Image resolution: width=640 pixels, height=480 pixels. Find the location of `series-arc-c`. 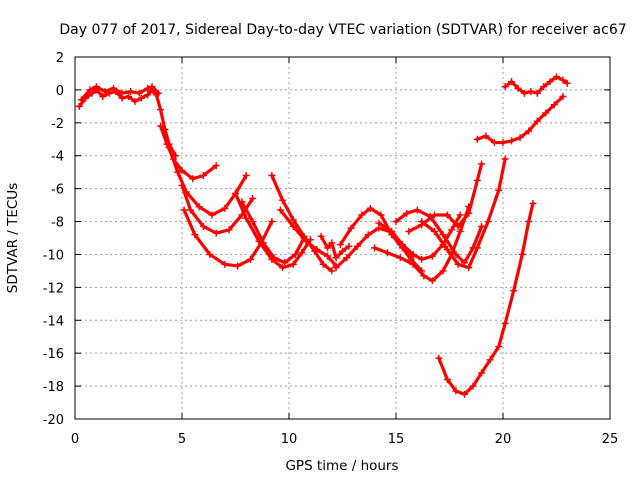

series-arc-c is located at coordinates (217, 209).